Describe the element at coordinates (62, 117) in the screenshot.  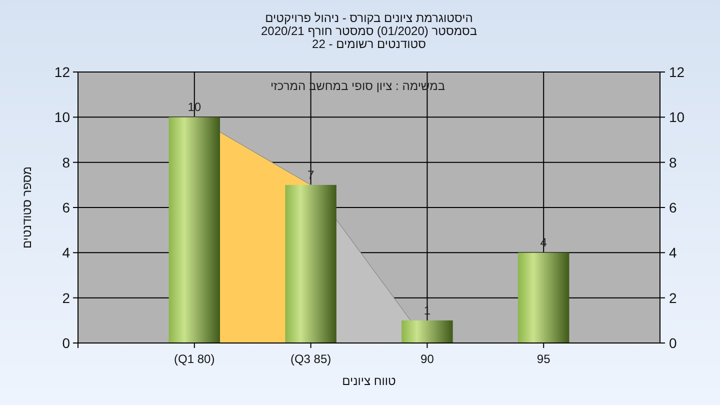
I see `y-tick-label: 10` at that location.